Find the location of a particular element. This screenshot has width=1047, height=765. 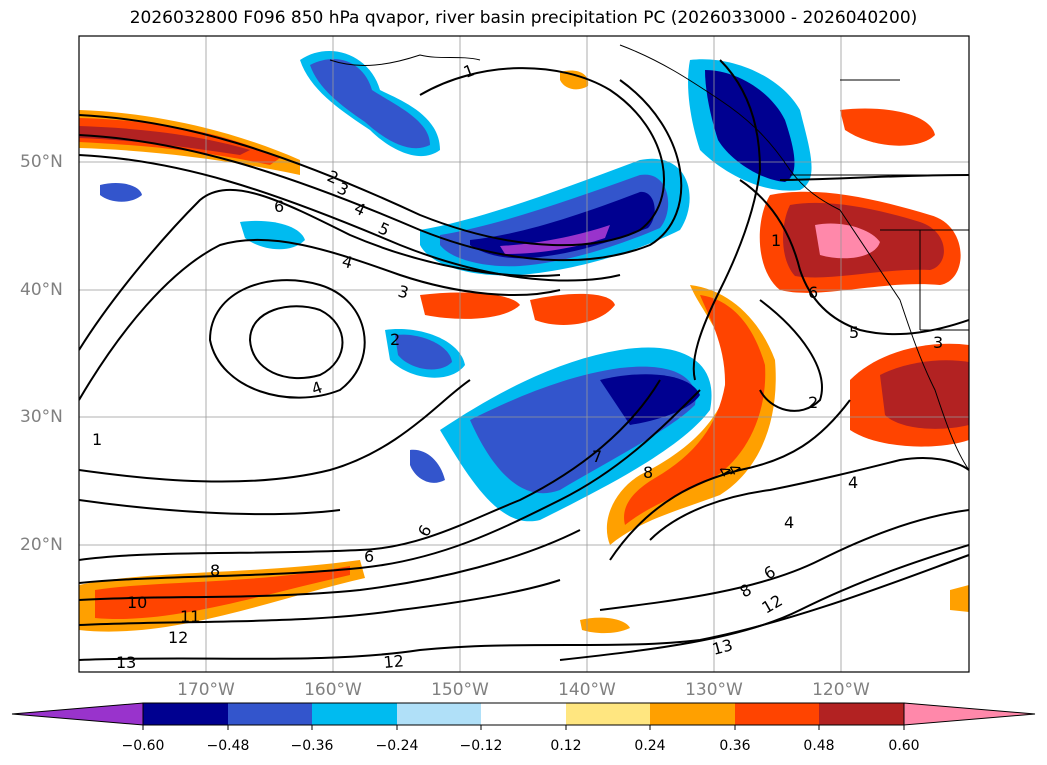

colorbar-extend-high is located at coordinates (969, 714).